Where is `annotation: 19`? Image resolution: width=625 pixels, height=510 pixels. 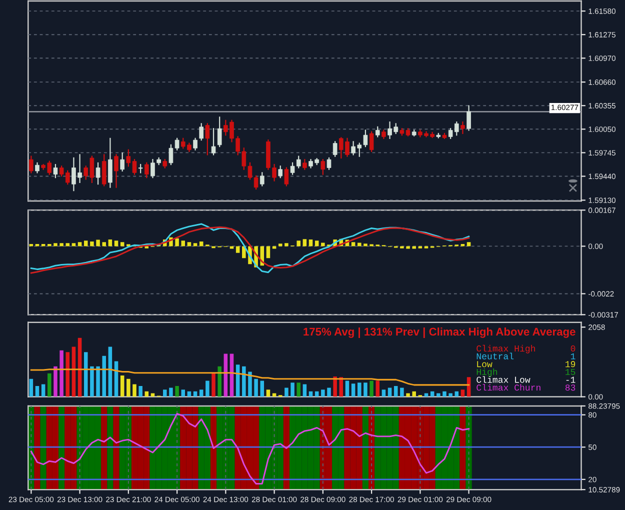 annotation: 19 is located at coordinates (571, 364).